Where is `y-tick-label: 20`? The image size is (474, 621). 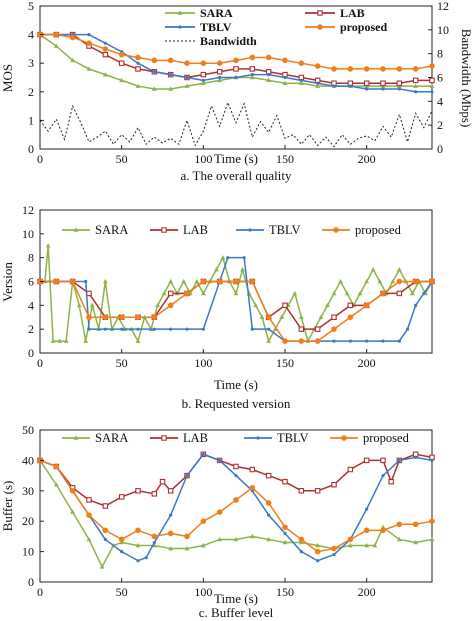 y-tick-label: 20 is located at coordinates (28, 521).